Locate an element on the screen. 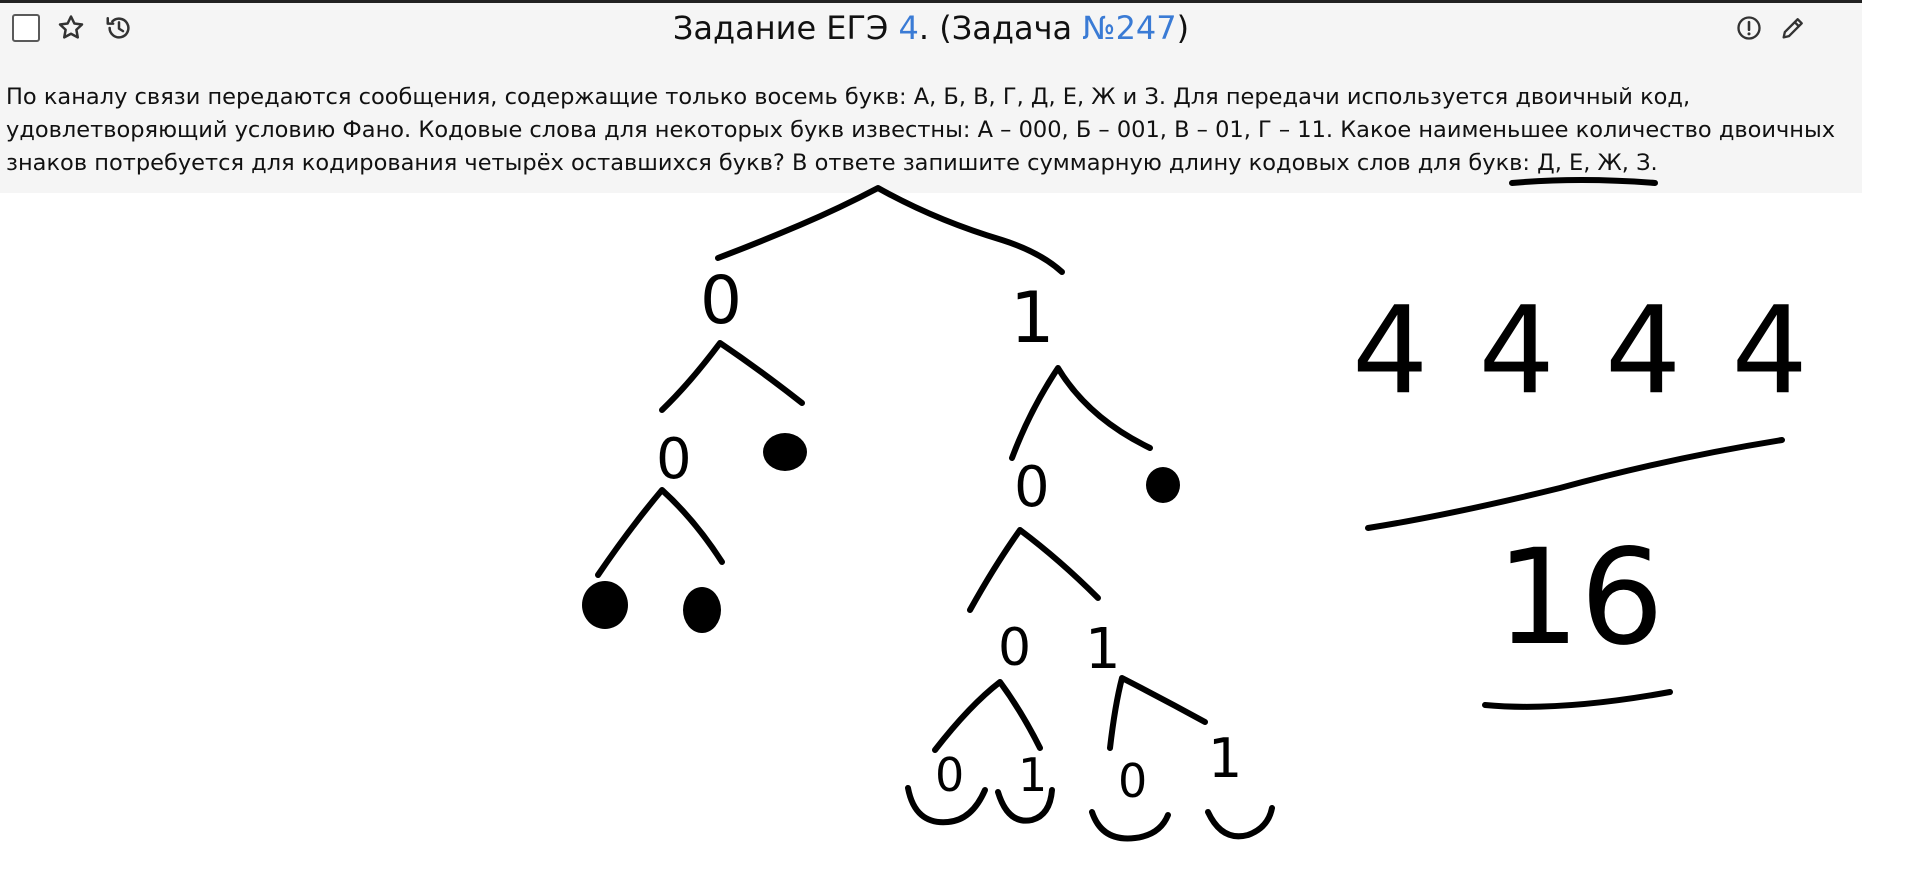 This screenshot has width=1914, height=887. tree-label-r-left: 0 is located at coordinates (1032, 487).